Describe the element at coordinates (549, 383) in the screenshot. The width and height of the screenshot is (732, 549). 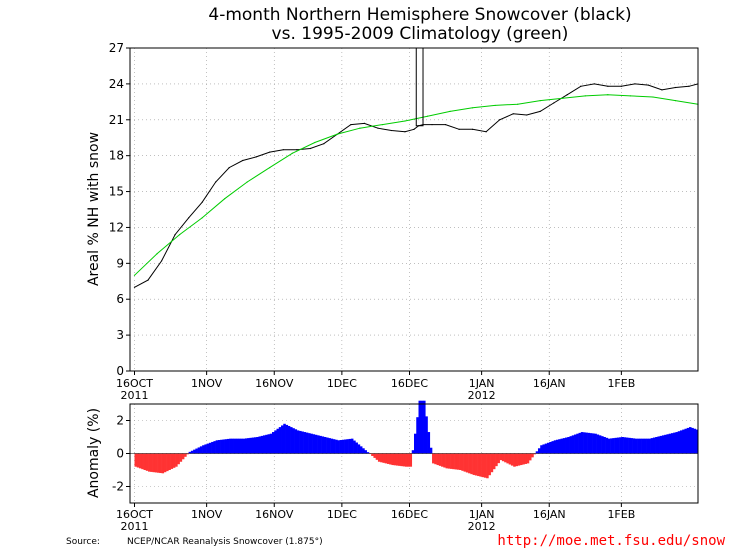
I see `x-tick-label: 16JAN` at that location.